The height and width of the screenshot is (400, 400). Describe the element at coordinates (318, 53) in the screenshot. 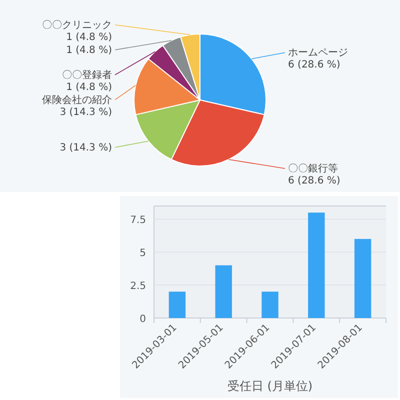

I see `slice-label: ホームページ` at that location.